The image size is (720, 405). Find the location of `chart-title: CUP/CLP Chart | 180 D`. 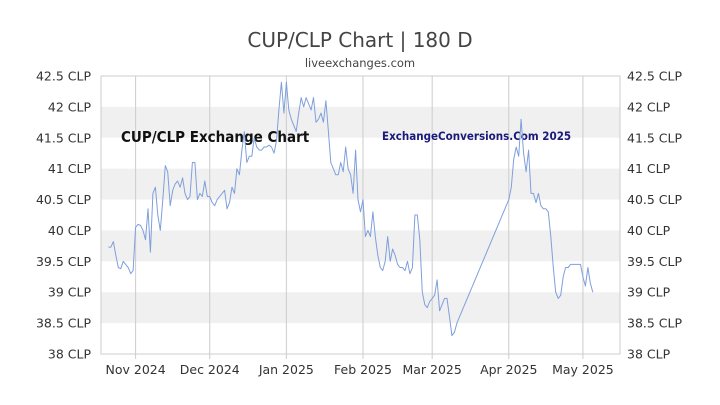

chart-title: CUP/CLP Chart | 180 D is located at coordinates (359, 40).